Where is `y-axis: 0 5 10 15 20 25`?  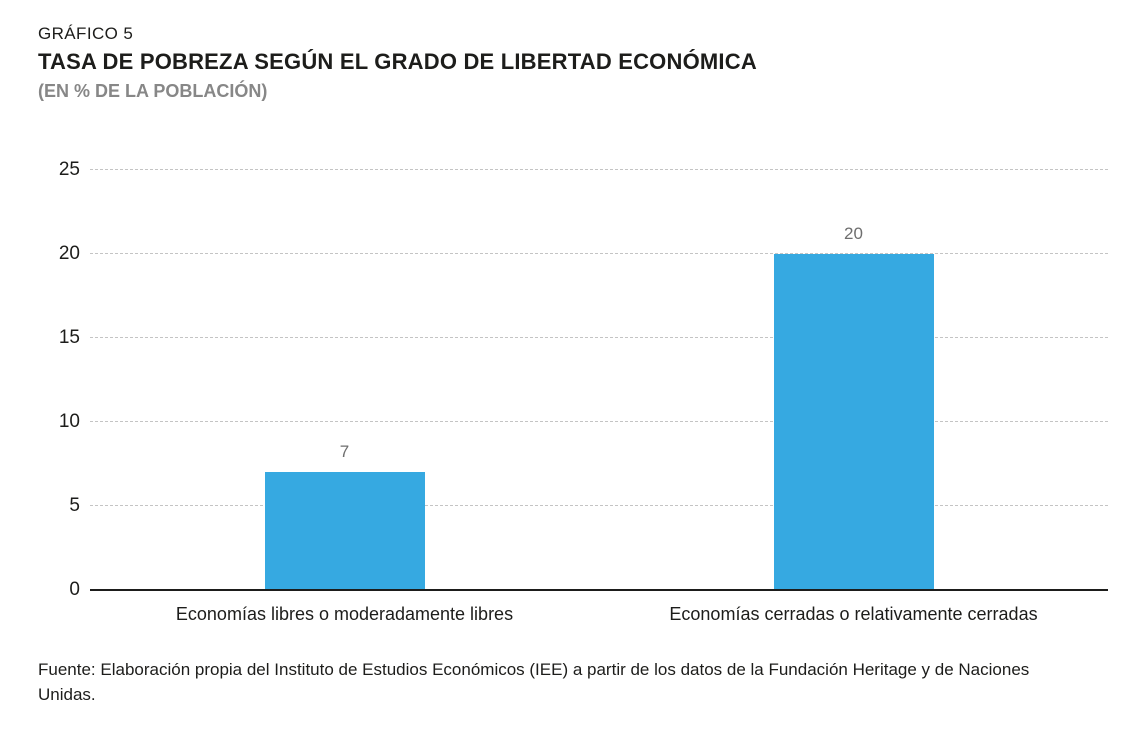
y-axis: 0 5 10 15 20 25 is located at coordinates (59, 379).